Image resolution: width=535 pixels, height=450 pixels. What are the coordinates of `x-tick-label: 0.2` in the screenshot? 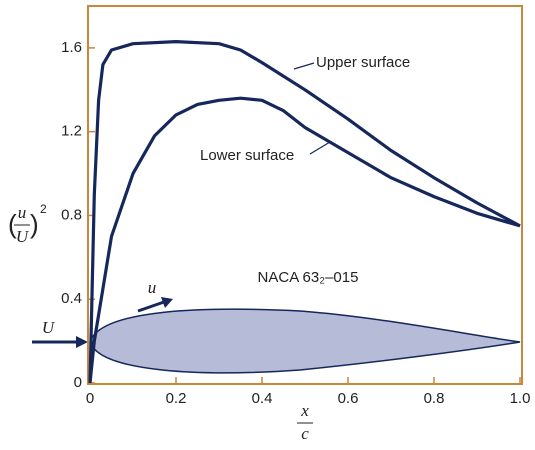 It's located at (176, 398).